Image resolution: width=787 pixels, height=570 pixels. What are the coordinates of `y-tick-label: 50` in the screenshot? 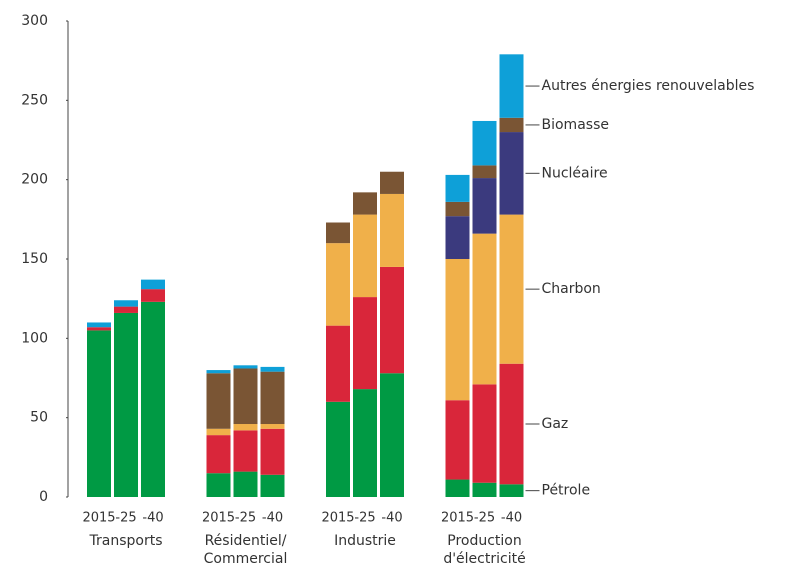 It's located at (39, 418).